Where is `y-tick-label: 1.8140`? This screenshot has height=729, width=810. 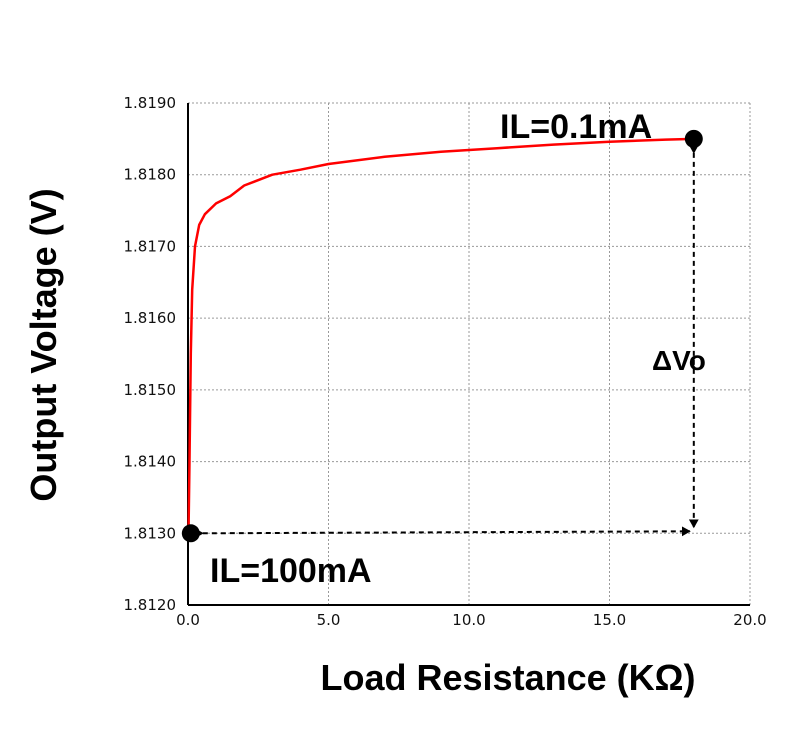
y-tick-label: 1.8140 is located at coordinates (150, 462).